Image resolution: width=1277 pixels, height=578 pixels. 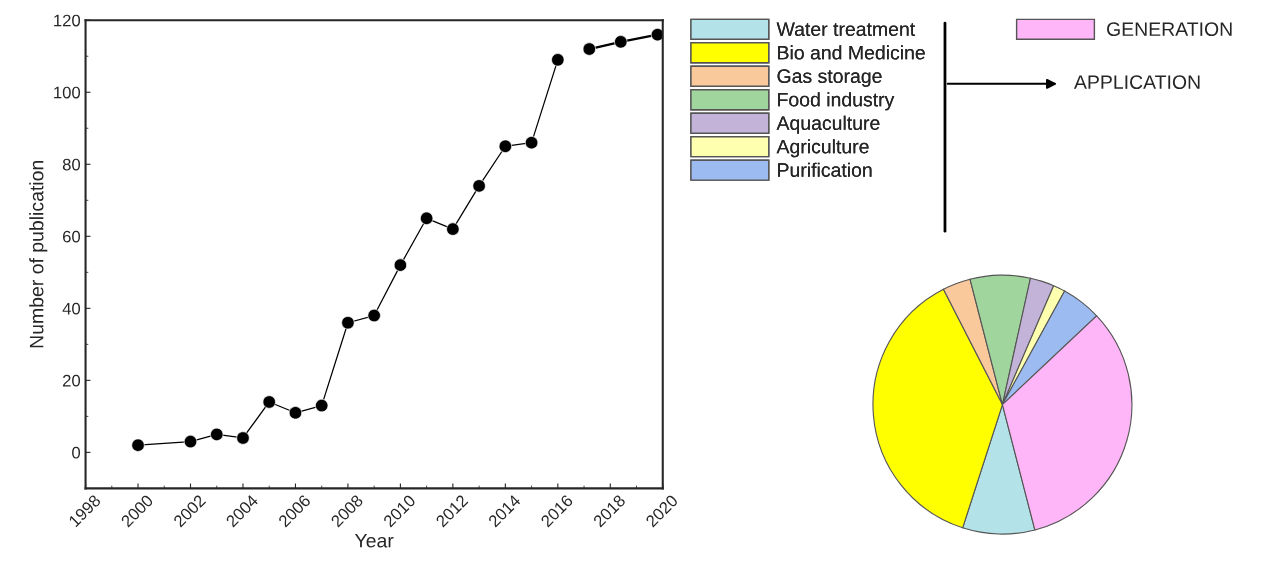 I want to click on y-tick-label: 120, so click(x=67, y=20).